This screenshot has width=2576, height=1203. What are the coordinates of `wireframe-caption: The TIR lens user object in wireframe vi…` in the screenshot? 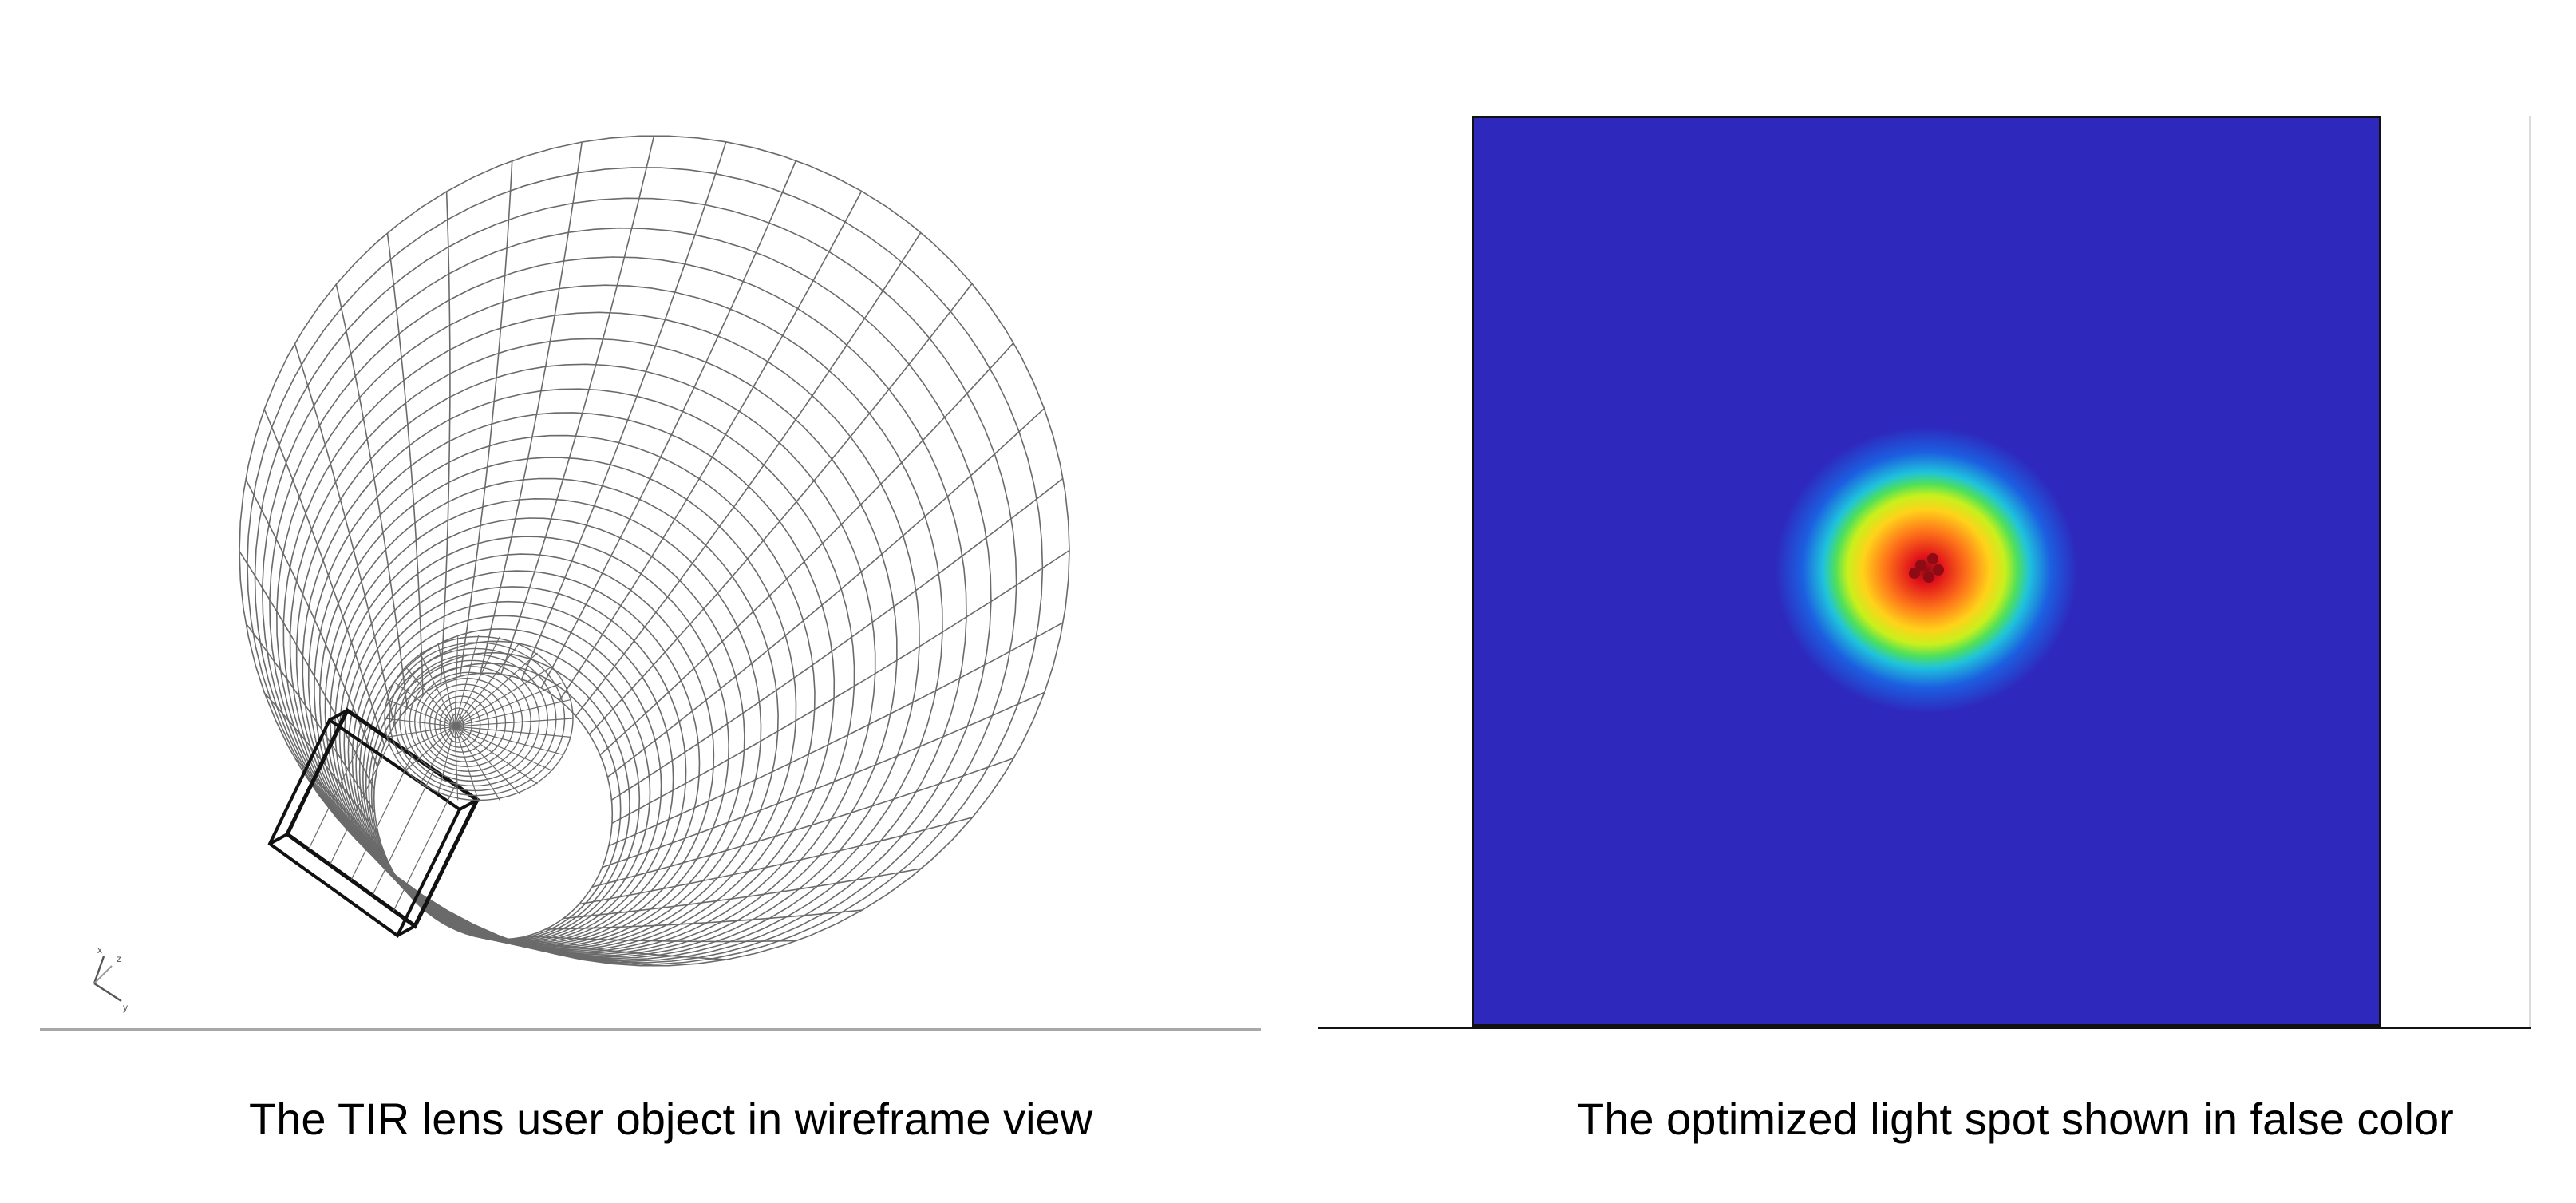 It's located at (671, 1119).